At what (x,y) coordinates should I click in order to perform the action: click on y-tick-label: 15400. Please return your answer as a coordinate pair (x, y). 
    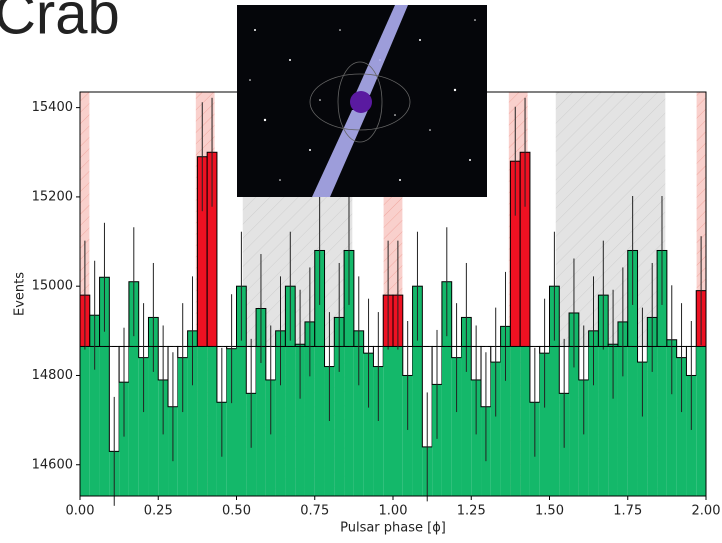
    Looking at the image, I should click on (52, 107).